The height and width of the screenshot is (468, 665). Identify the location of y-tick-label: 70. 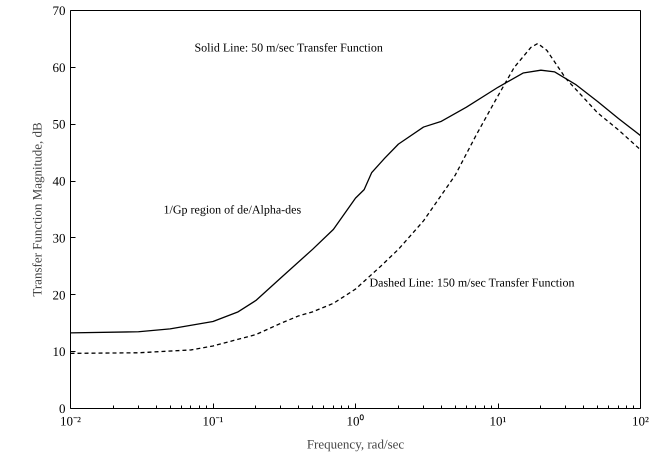
(59, 10).